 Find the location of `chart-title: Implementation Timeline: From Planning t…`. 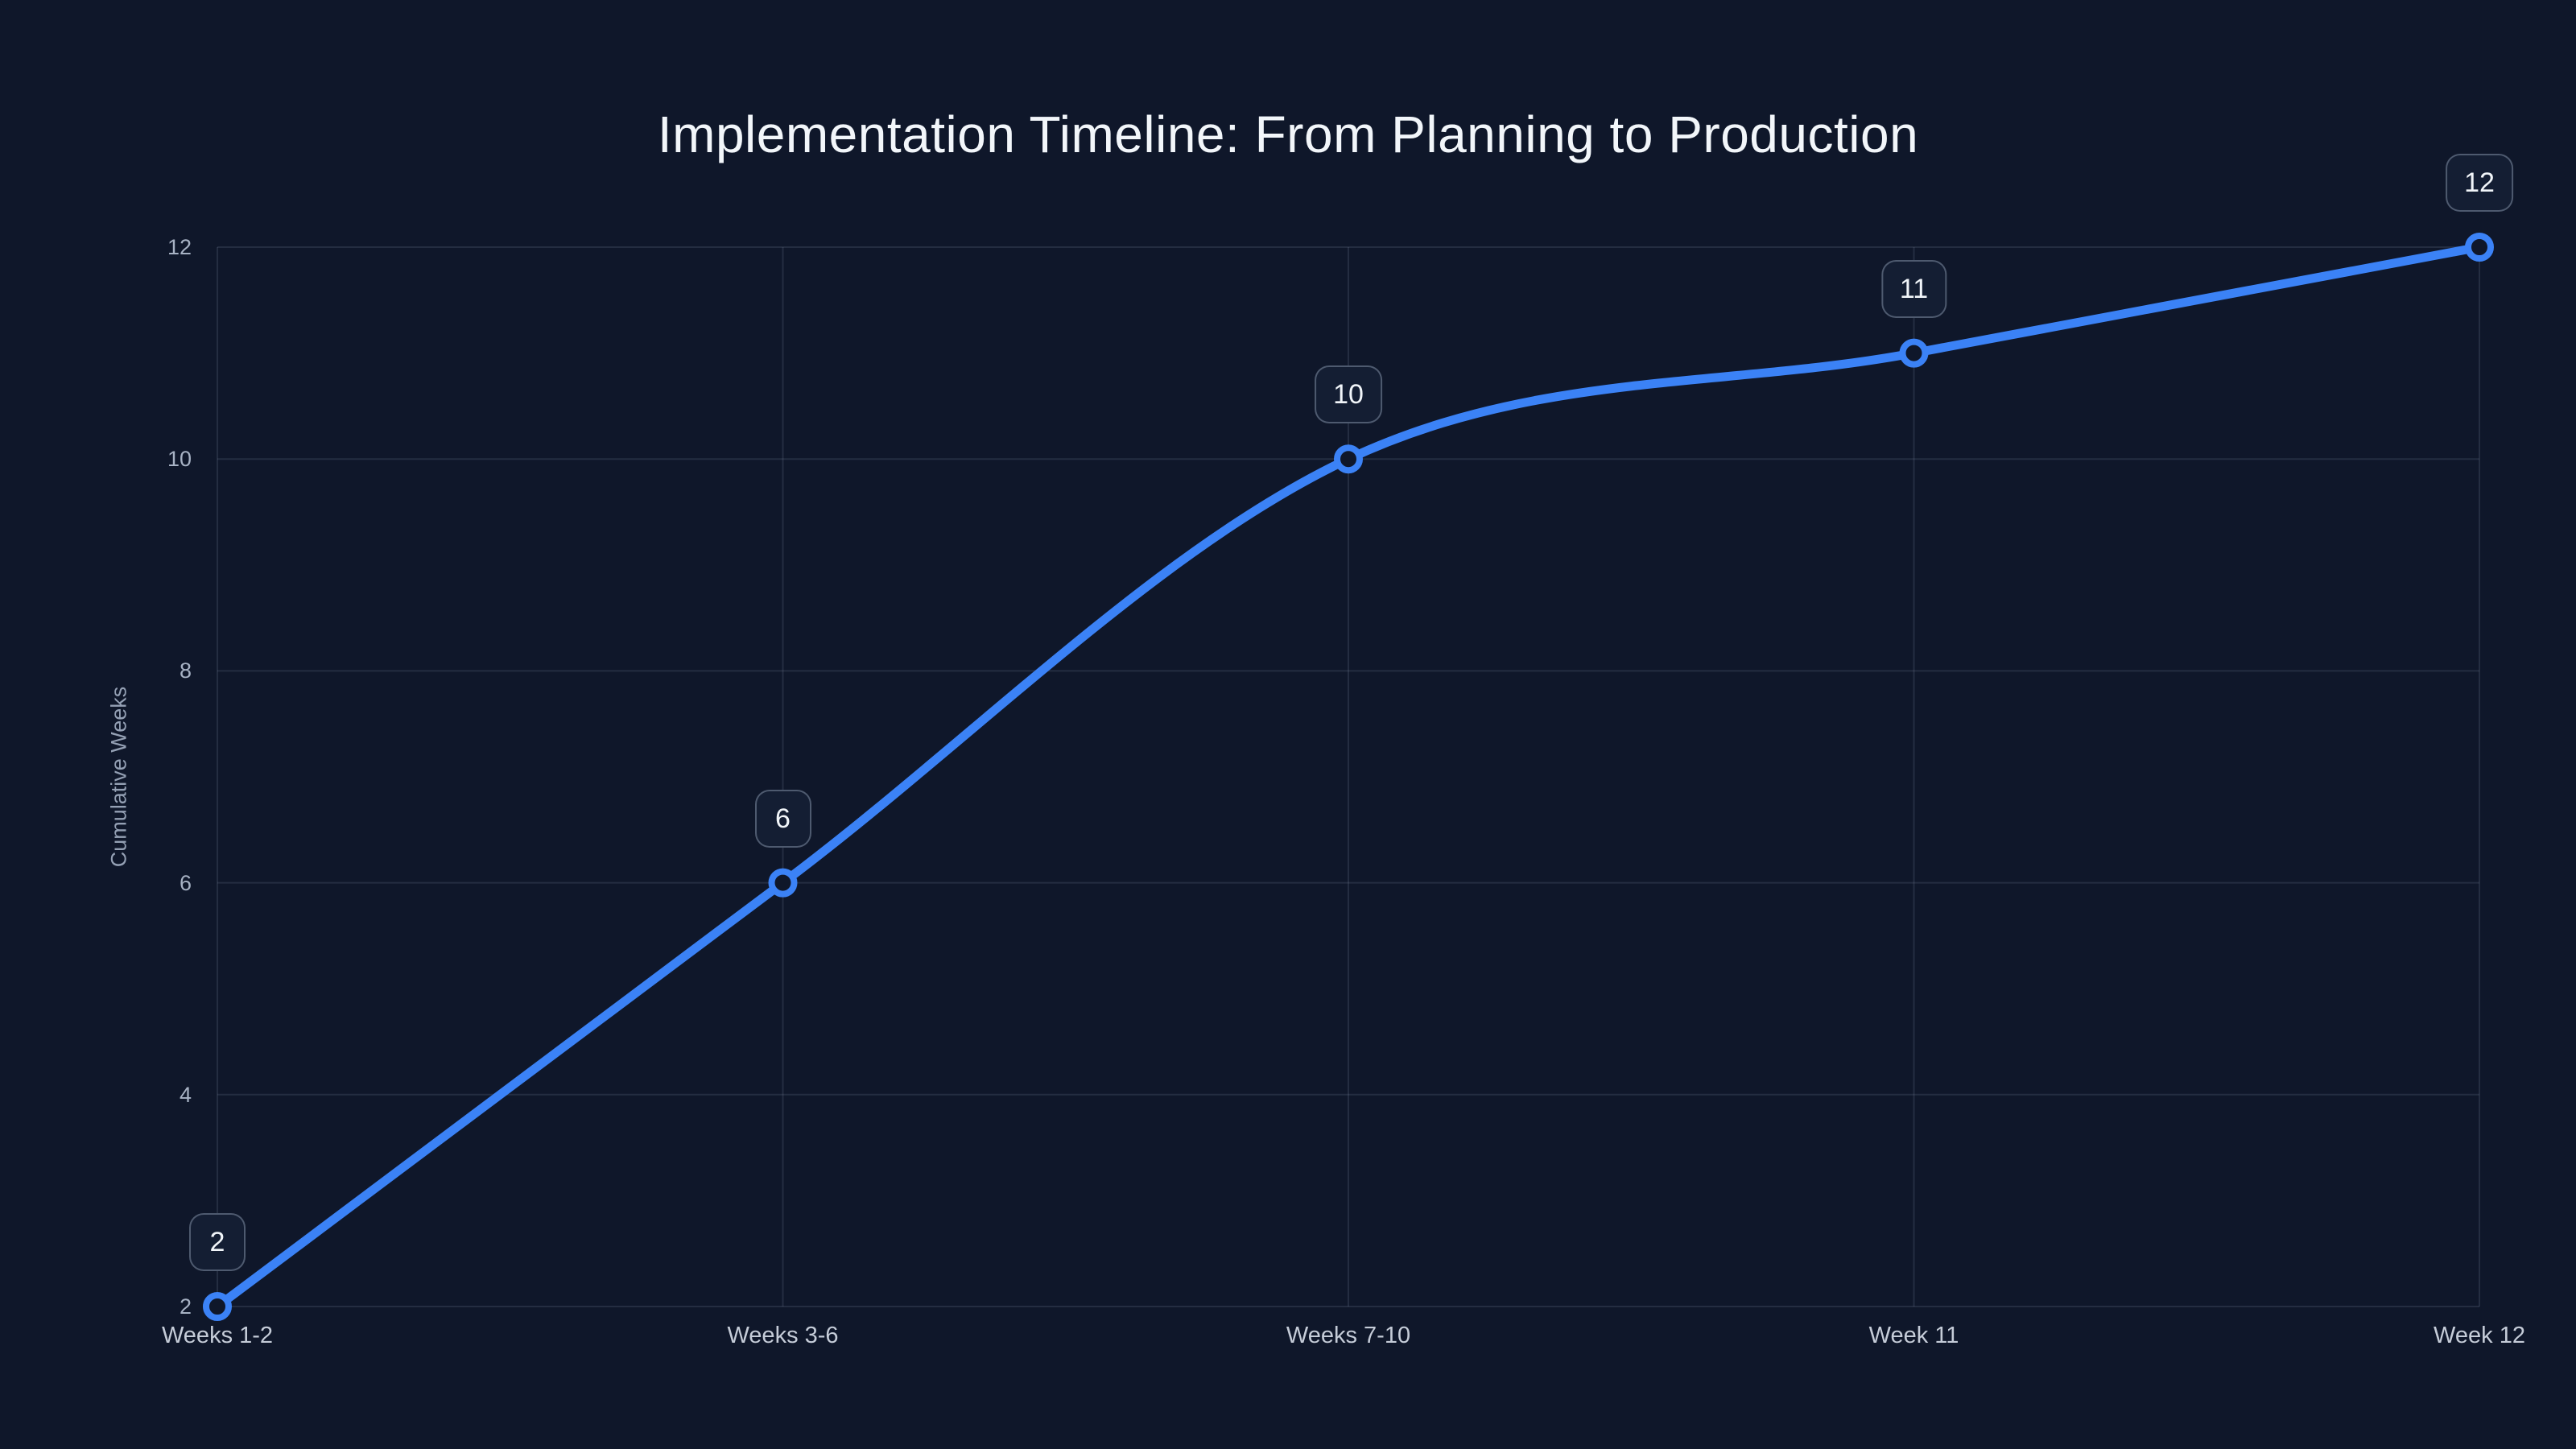

chart-title: Implementation Timeline: From Planning t… is located at coordinates (1288, 134).